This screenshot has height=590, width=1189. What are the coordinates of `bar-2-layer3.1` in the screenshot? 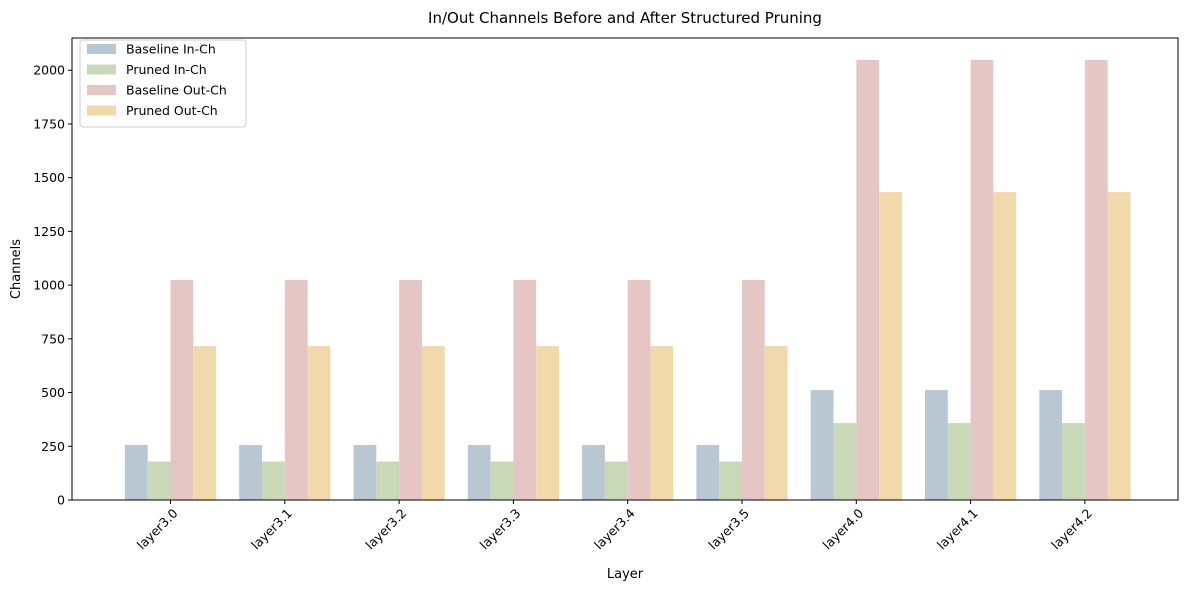 It's located at (296, 389).